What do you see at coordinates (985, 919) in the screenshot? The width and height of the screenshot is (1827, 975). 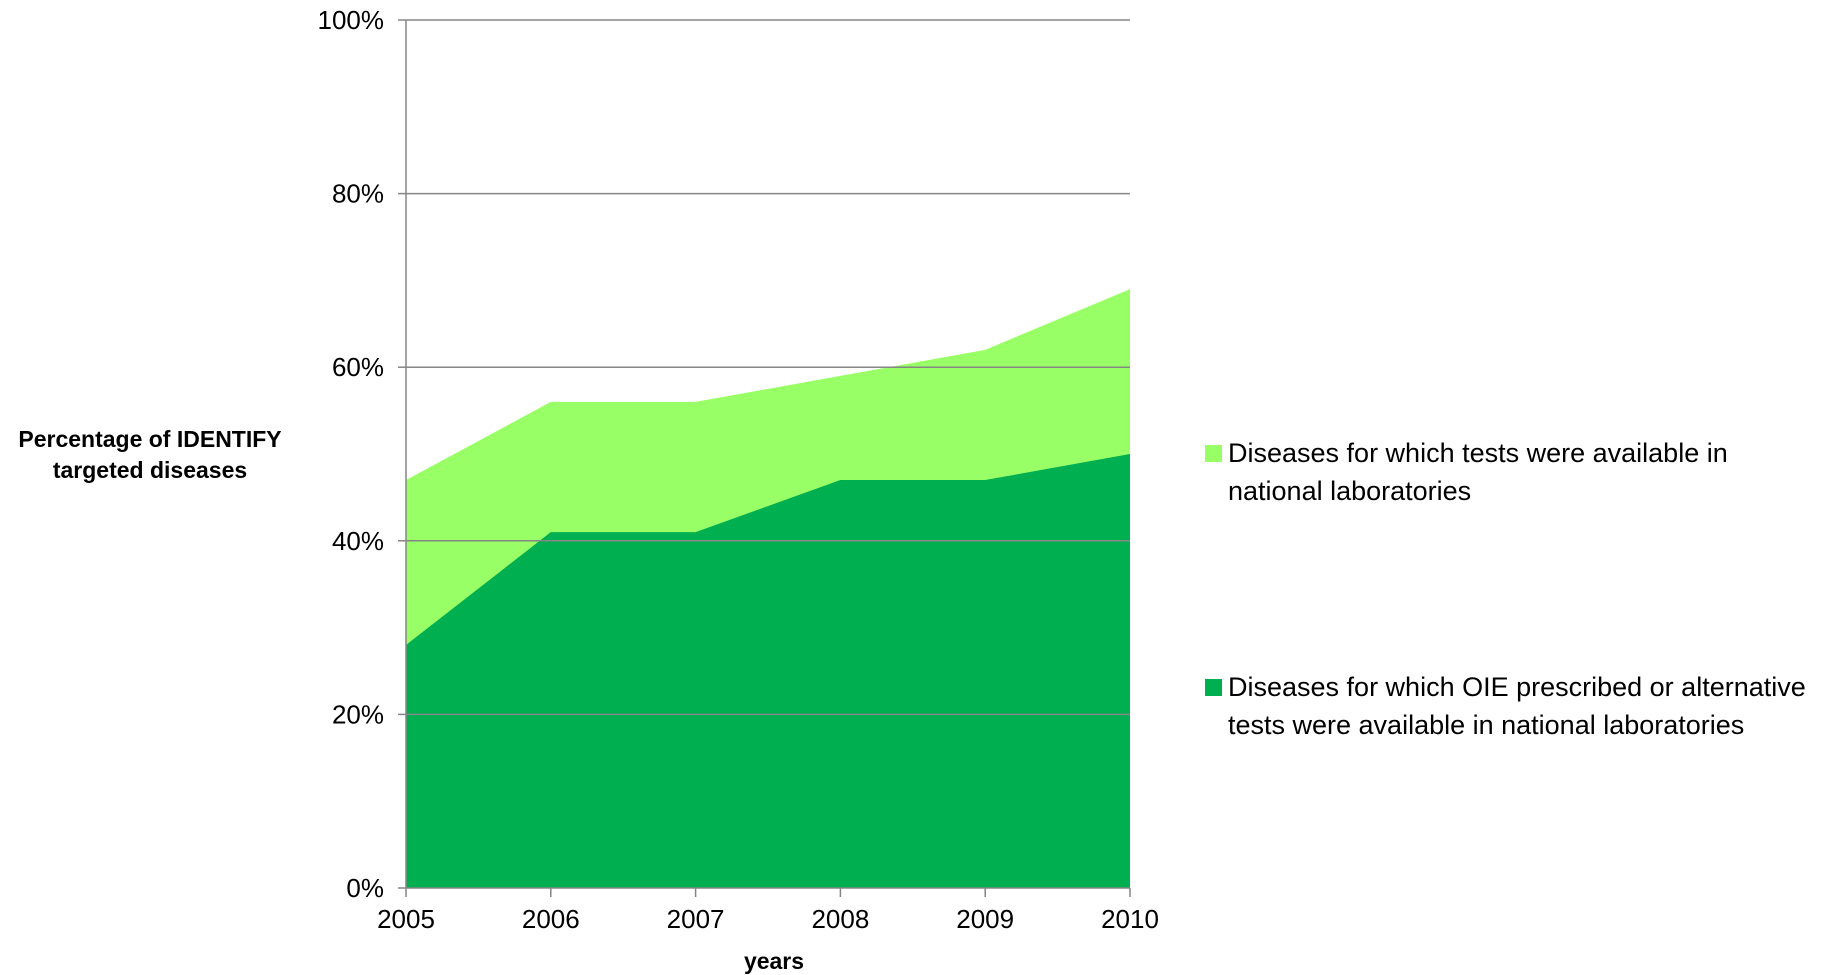 I see `x-tick-label: 2009` at bounding box center [985, 919].